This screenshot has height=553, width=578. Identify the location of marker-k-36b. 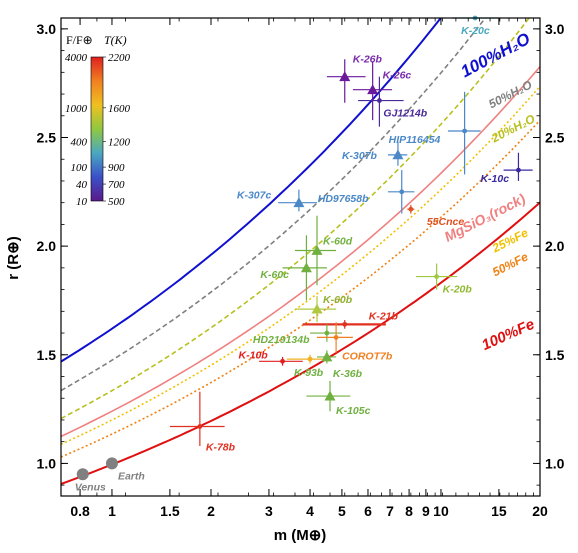
(327, 356).